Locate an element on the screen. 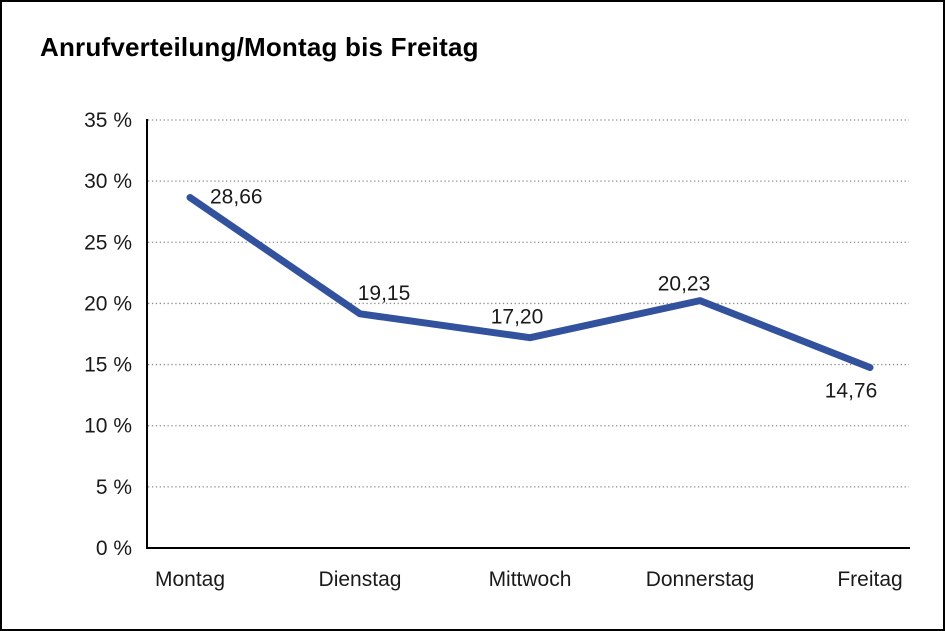 The width and height of the screenshot is (945, 631). x-tick-label: Dienstag is located at coordinates (360, 579).